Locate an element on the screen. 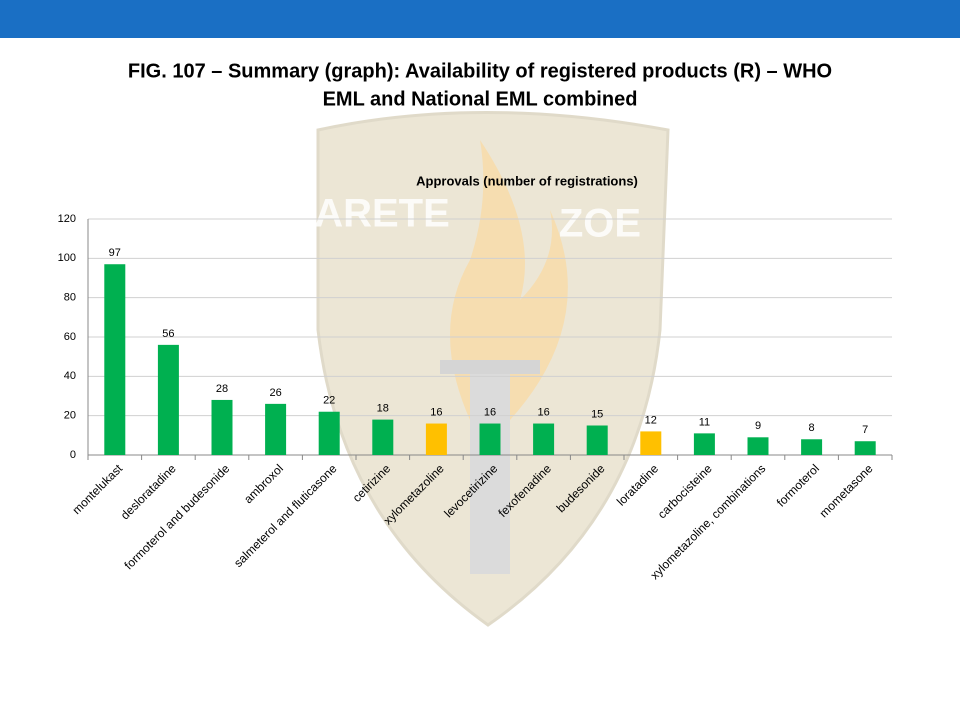  x-tick-label: mometasone is located at coordinates (846, 490).